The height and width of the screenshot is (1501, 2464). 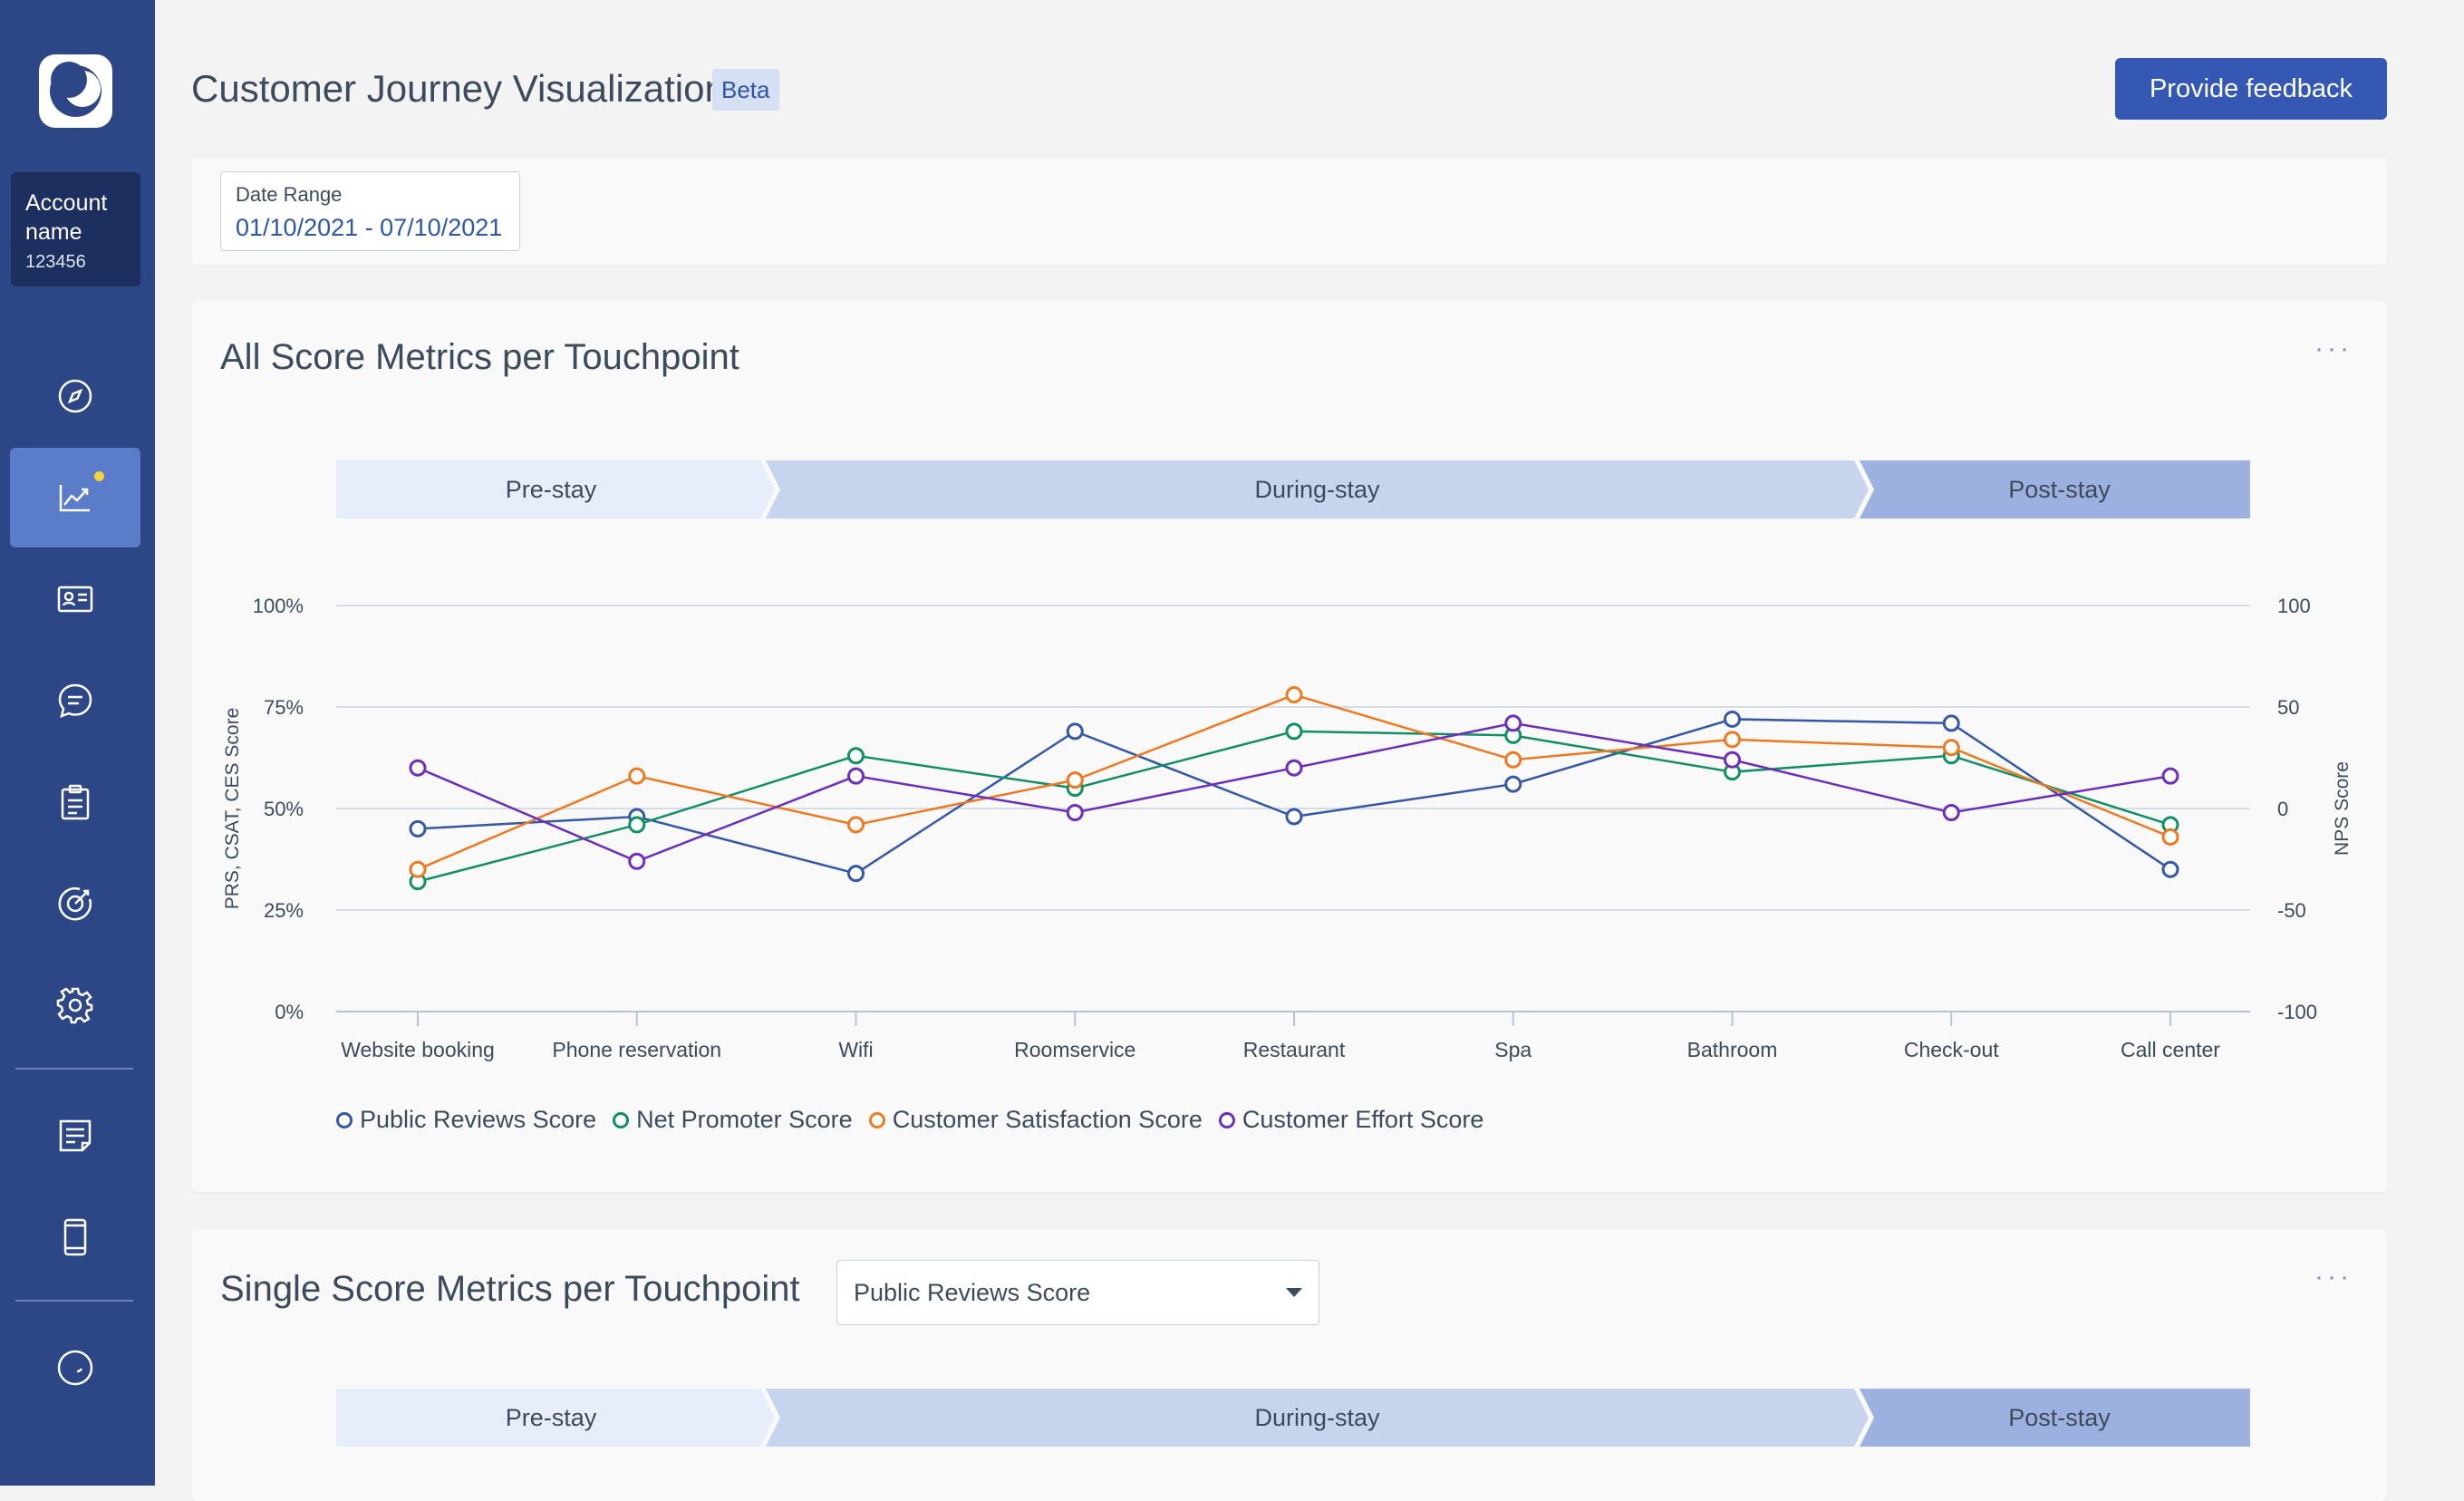 I want to click on legend-item: Net Promoter Score, so click(x=733, y=1120).